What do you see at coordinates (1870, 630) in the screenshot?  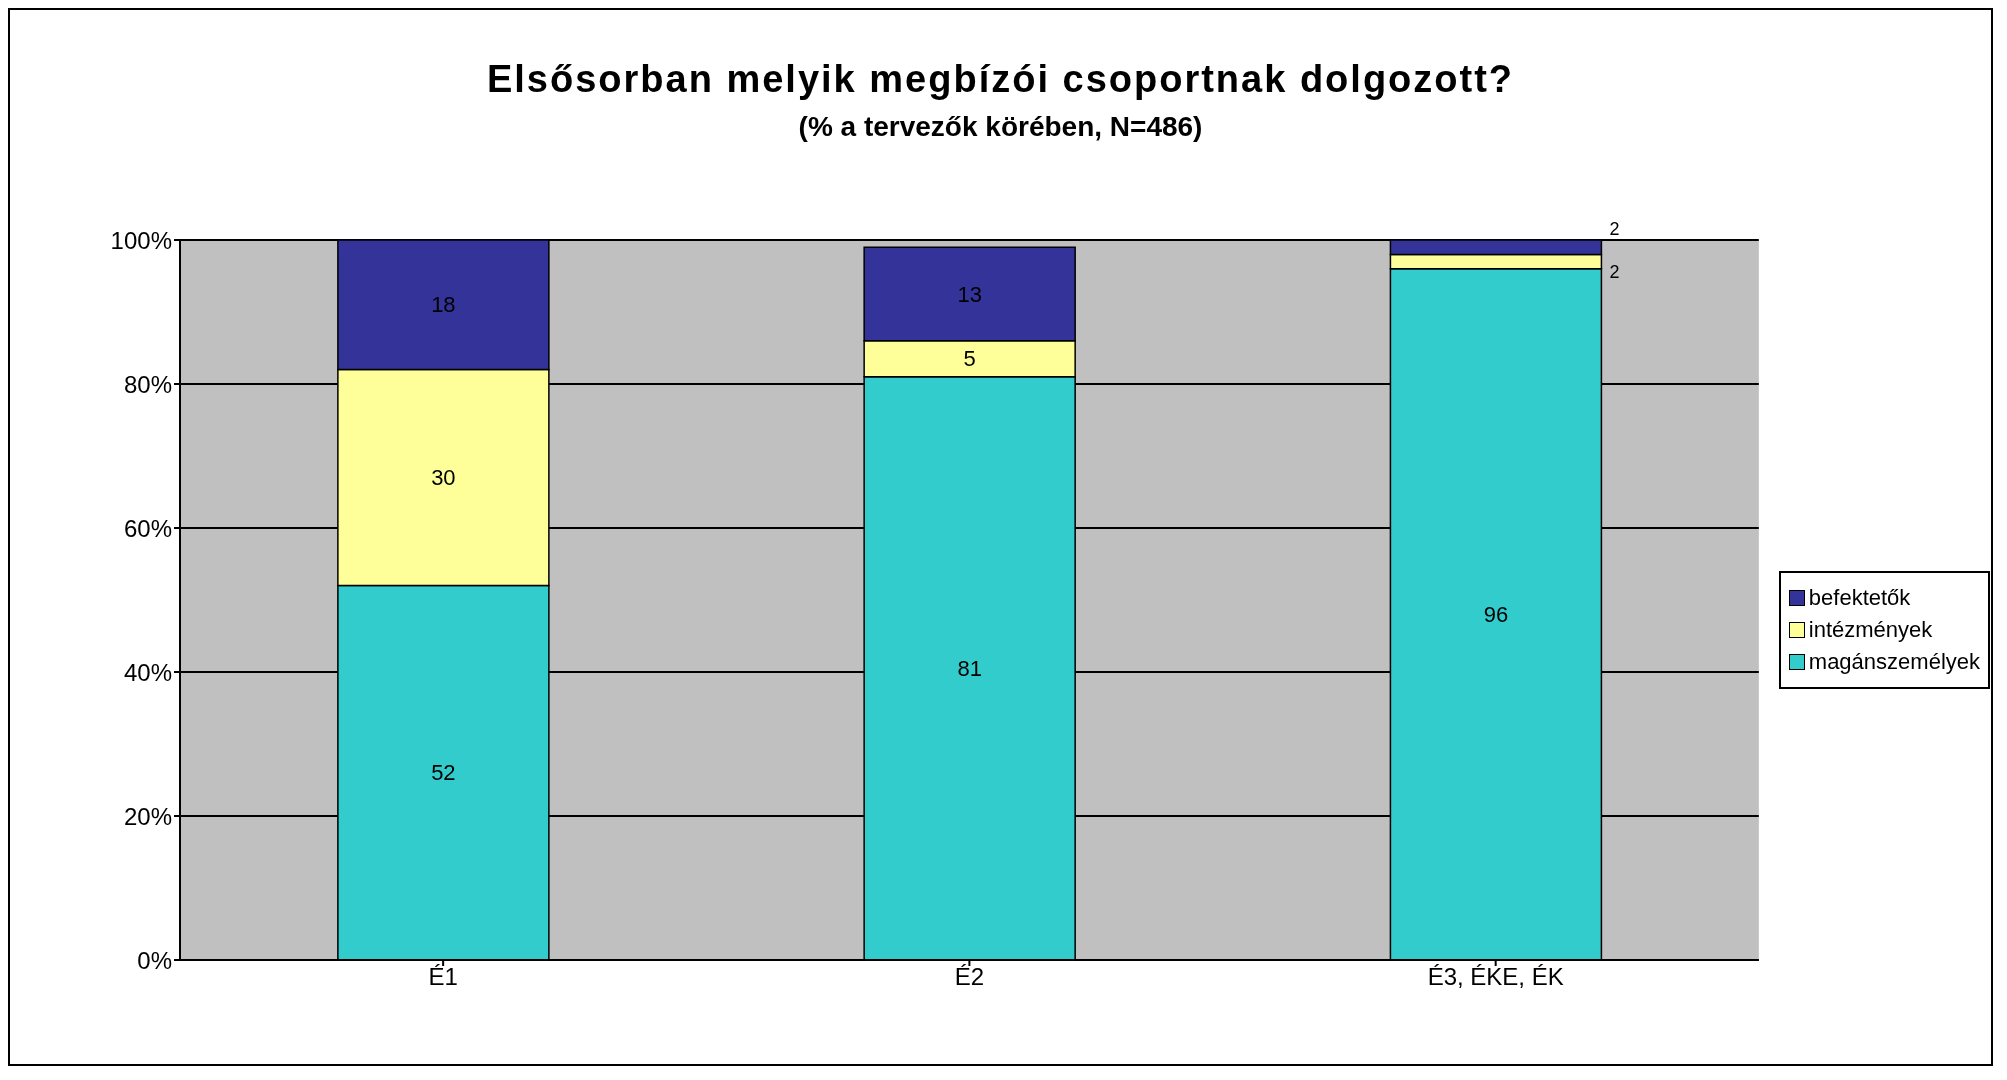 I see `legend-label: intézmények` at bounding box center [1870, 630].